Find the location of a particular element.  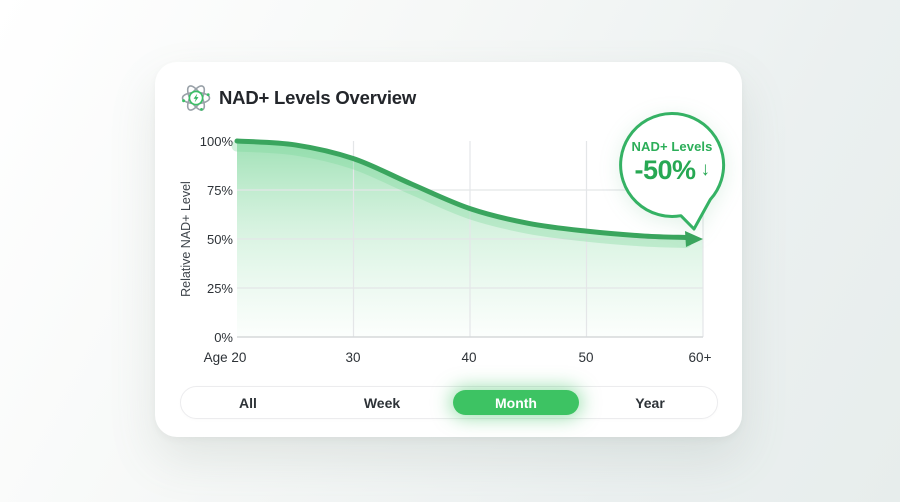

callout-bubble-shape is located at coordinates (672, 171).